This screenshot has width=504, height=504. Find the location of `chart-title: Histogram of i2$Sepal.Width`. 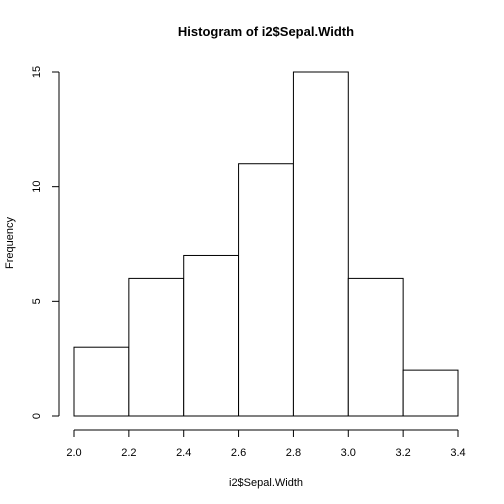

chart-title: Histogram of i2$Sepal.Width is located at coordinates (266, 31).